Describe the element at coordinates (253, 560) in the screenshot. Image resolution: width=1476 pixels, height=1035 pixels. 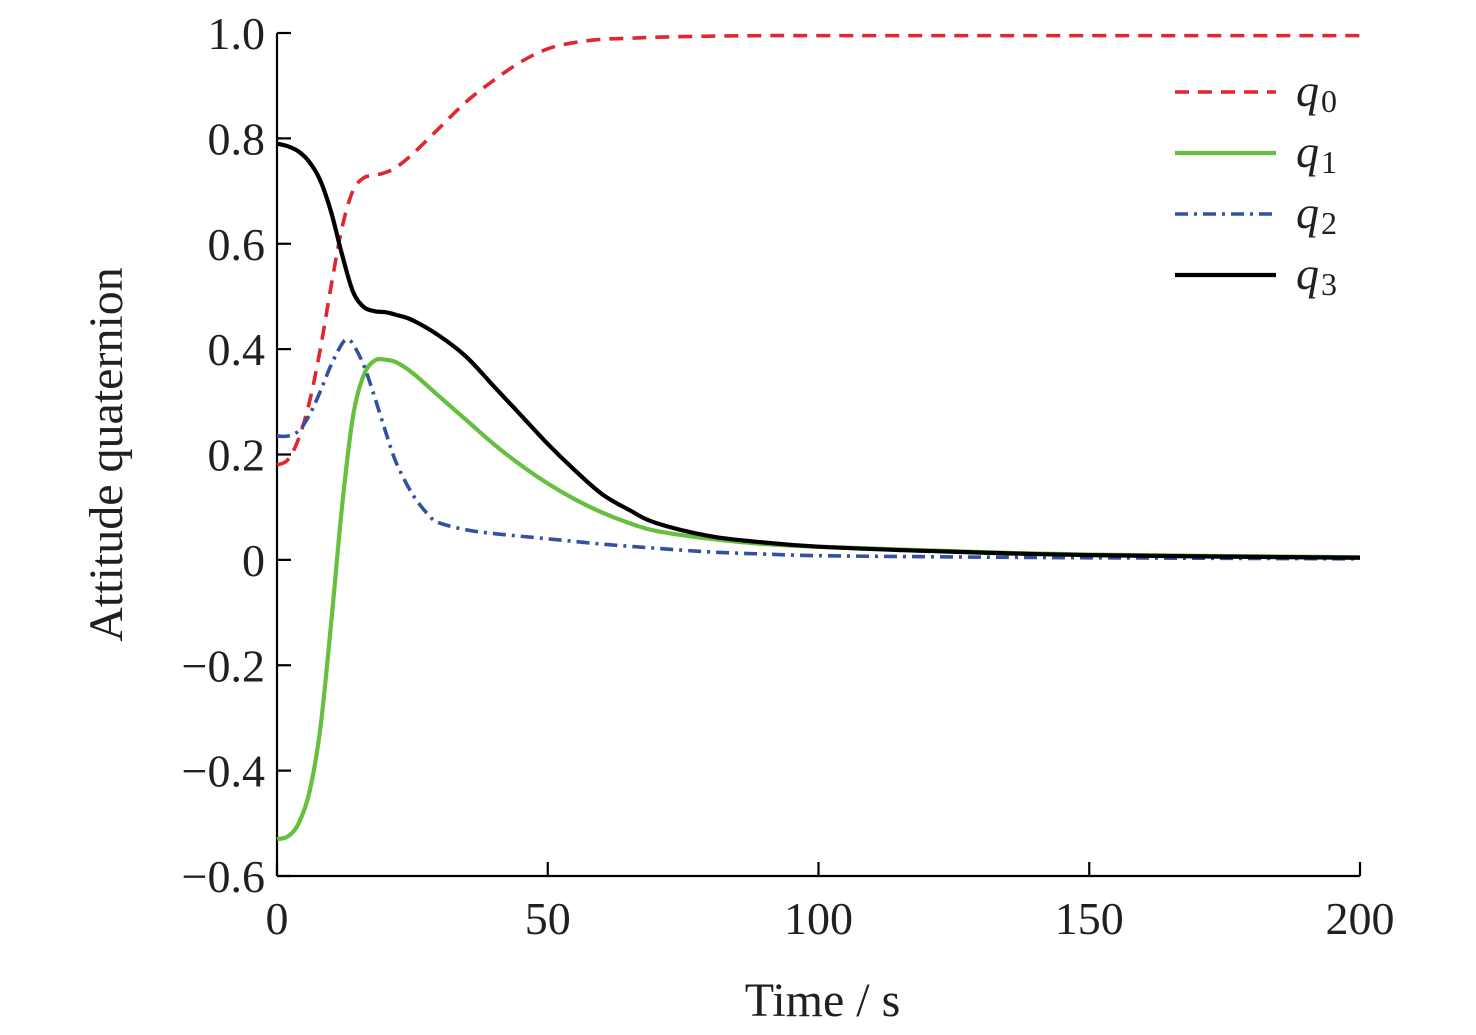
I see `y-tick-label: 0` at that location.